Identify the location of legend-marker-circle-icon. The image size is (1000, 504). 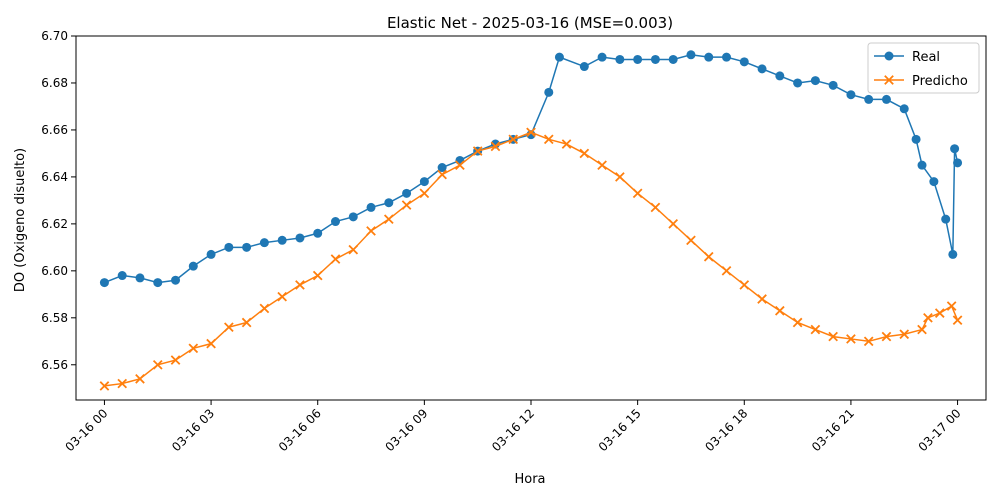
(889, 56).